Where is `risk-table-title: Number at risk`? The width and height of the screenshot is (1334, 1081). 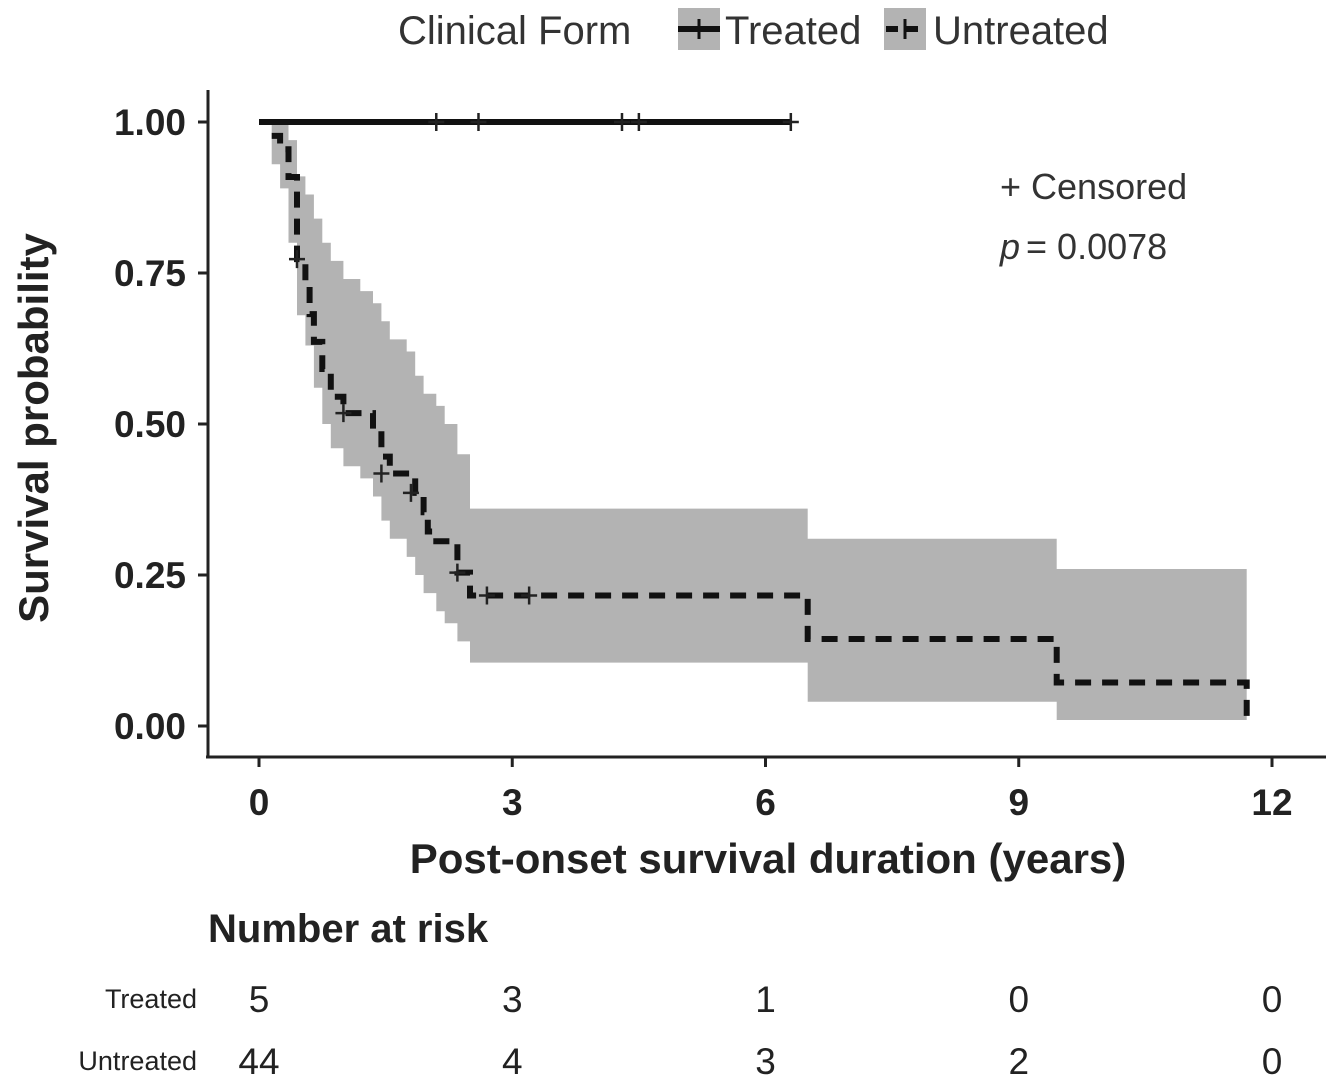
risk-table-title: Number at risk is located at coordinates (348, 929).